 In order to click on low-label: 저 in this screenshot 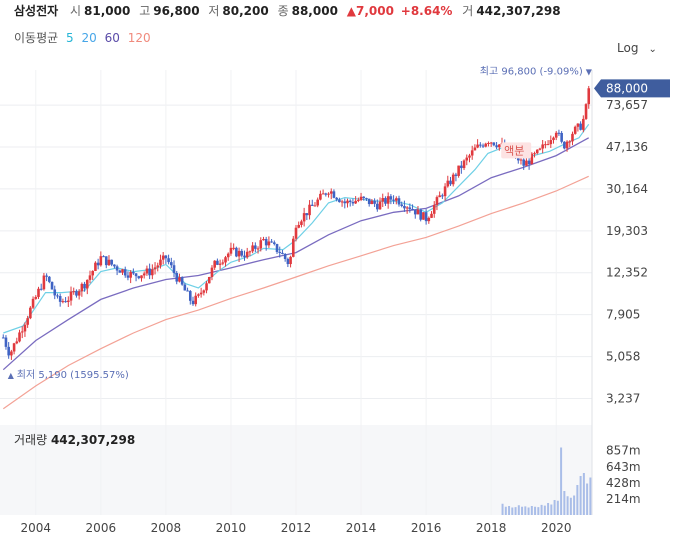, I will do `click(214, 11)`.